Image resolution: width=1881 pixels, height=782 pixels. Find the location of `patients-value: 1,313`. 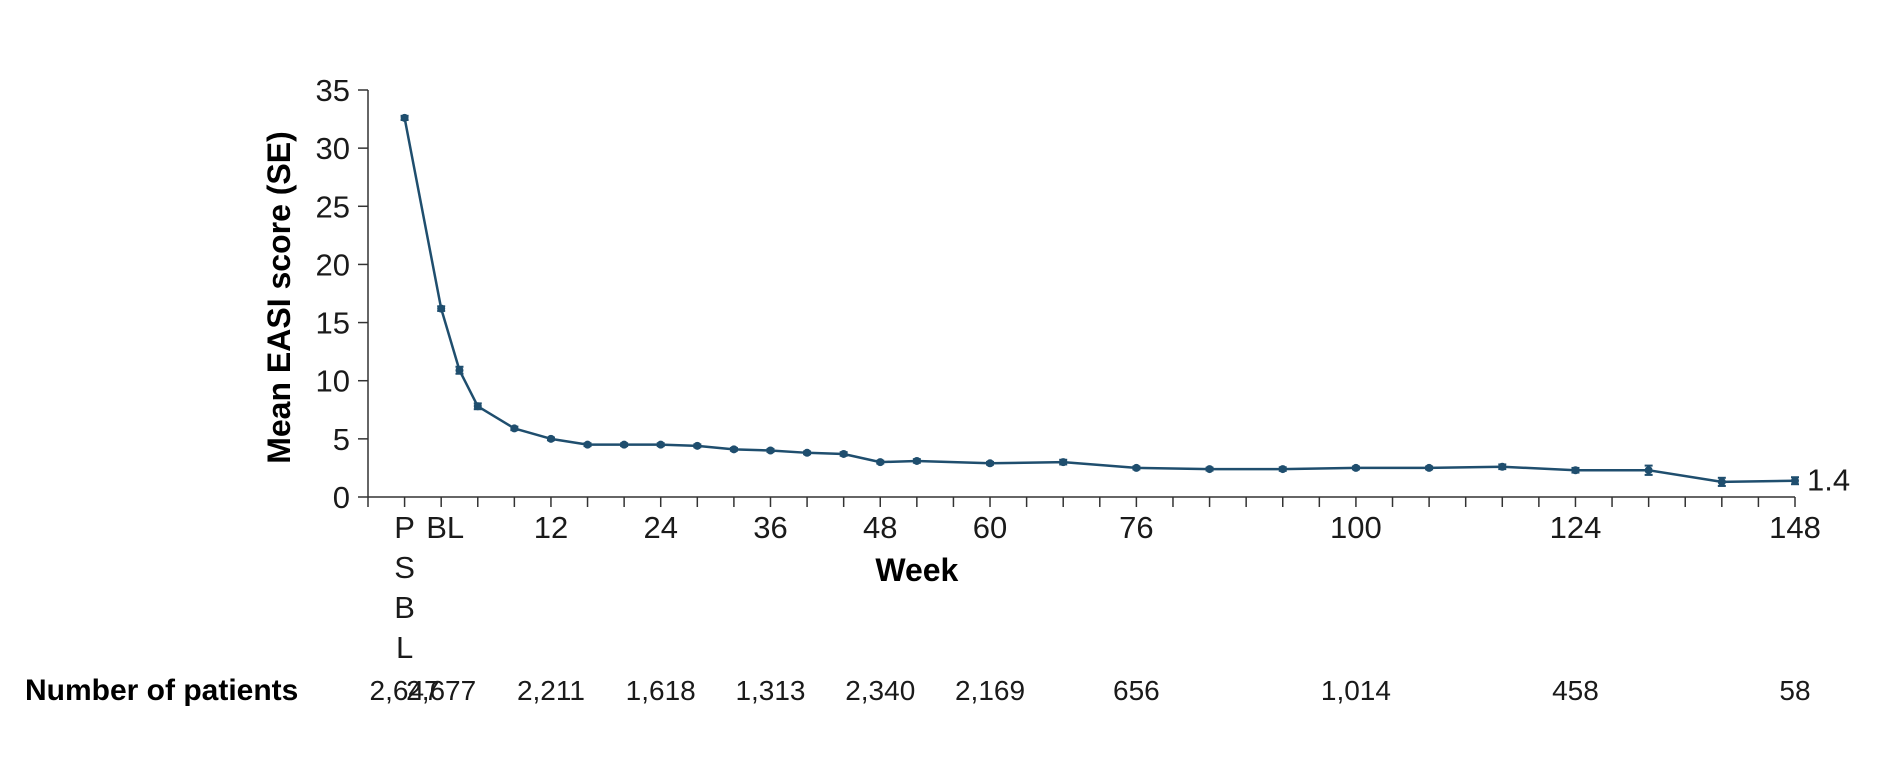

patients-value: 1,313 is located at coordinates (770, 690).